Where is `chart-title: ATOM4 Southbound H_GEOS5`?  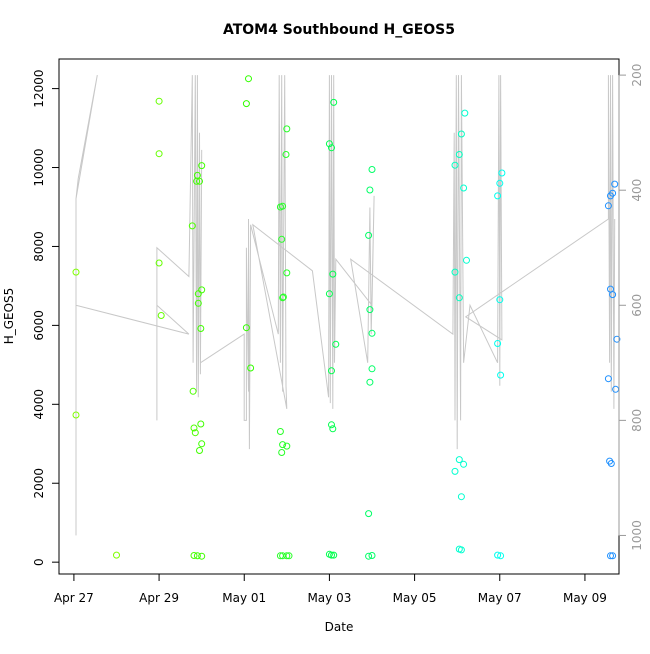
chart-title: ATOM4 Southbound H_GEOS5 is located at coordinates (339, 30).